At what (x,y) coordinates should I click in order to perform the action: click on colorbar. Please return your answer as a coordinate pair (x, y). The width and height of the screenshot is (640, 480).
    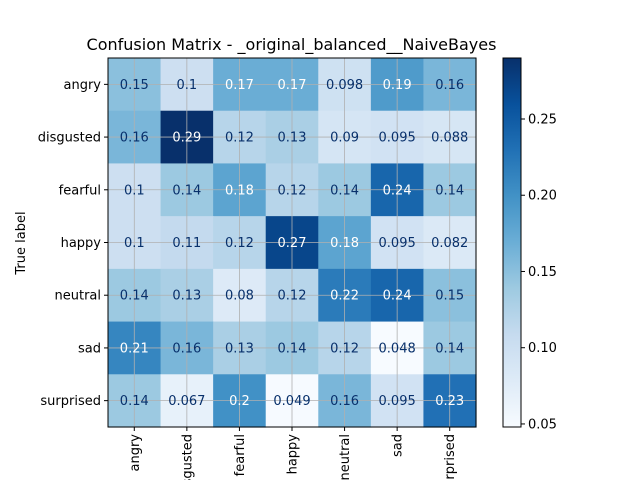
    Looking at the image, I should click on (512, 242).